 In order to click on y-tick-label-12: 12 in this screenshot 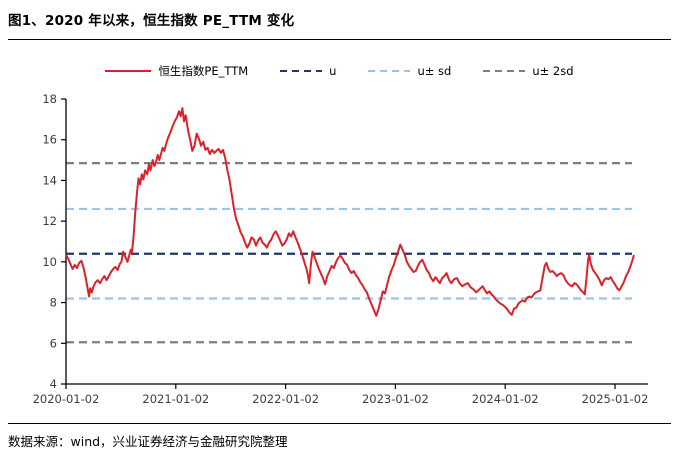, I will do `click(49, 221)`.